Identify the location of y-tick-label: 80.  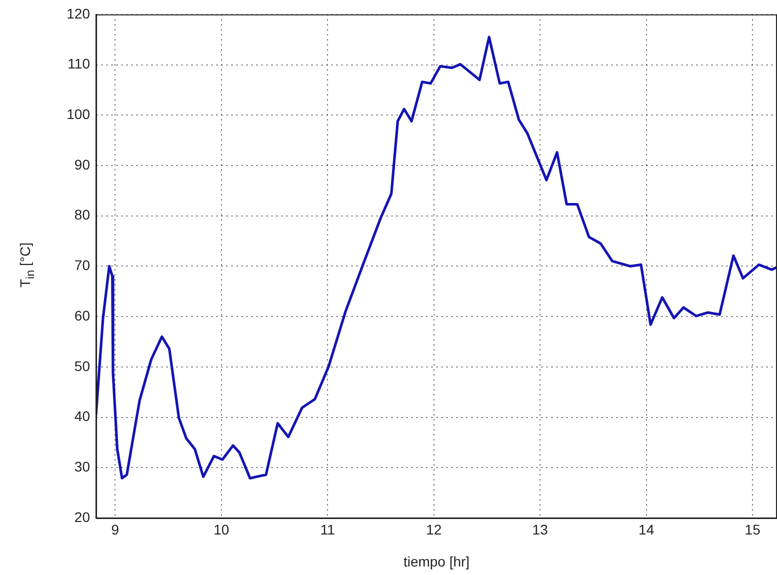
(82, 214).